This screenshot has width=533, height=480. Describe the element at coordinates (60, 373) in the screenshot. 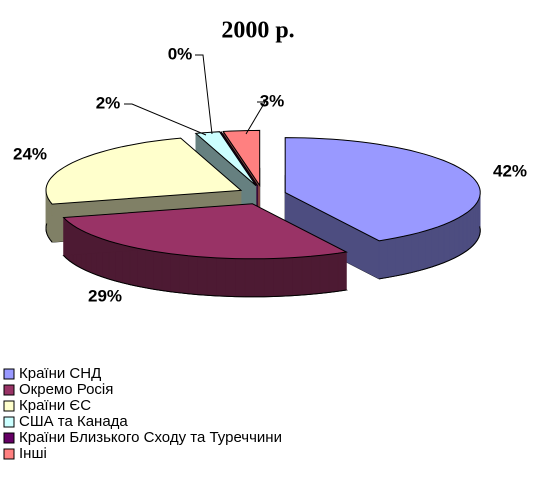

I see `legend-label: Країни СНД` at that location.